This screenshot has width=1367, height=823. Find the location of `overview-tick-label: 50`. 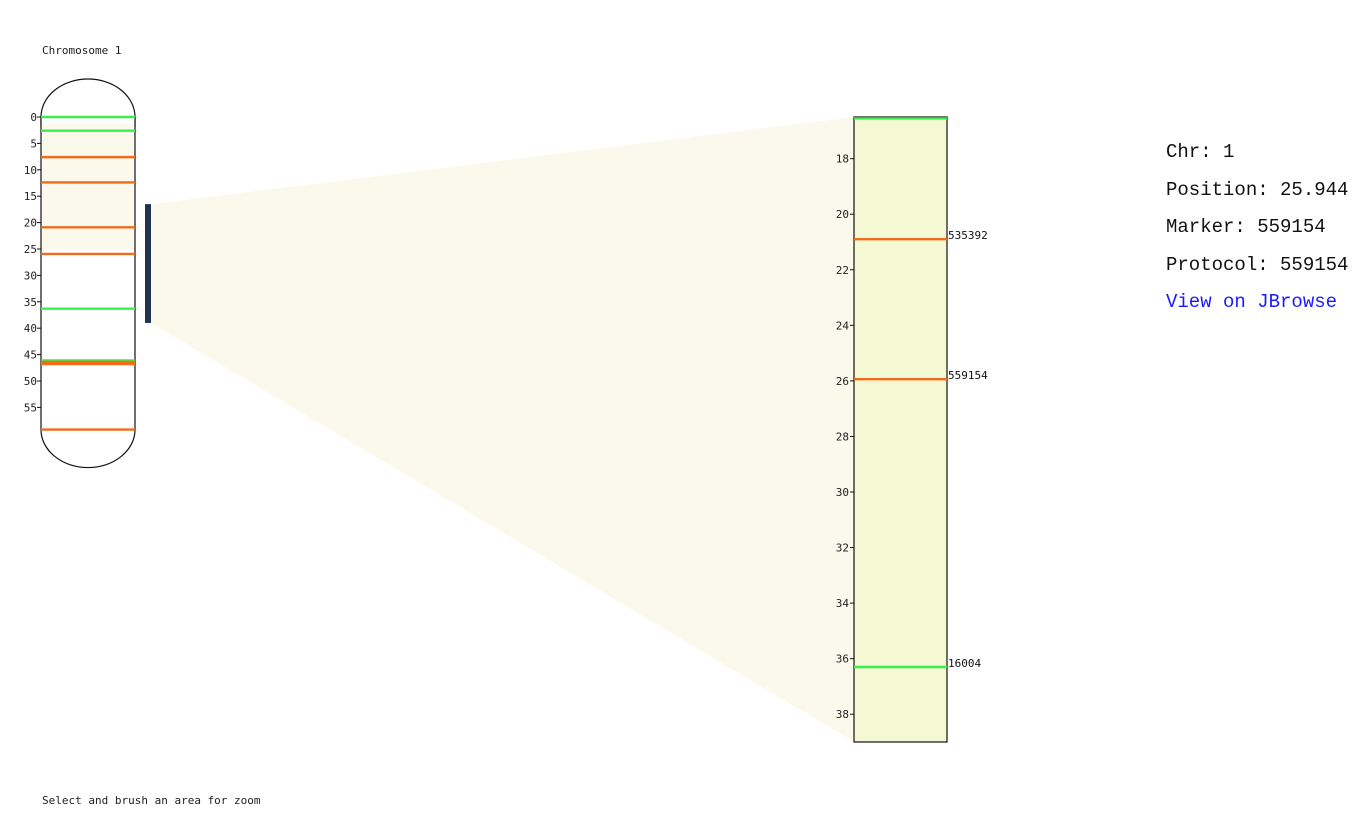

overview-tick-label: 50 is located at coordinates (30, 381).